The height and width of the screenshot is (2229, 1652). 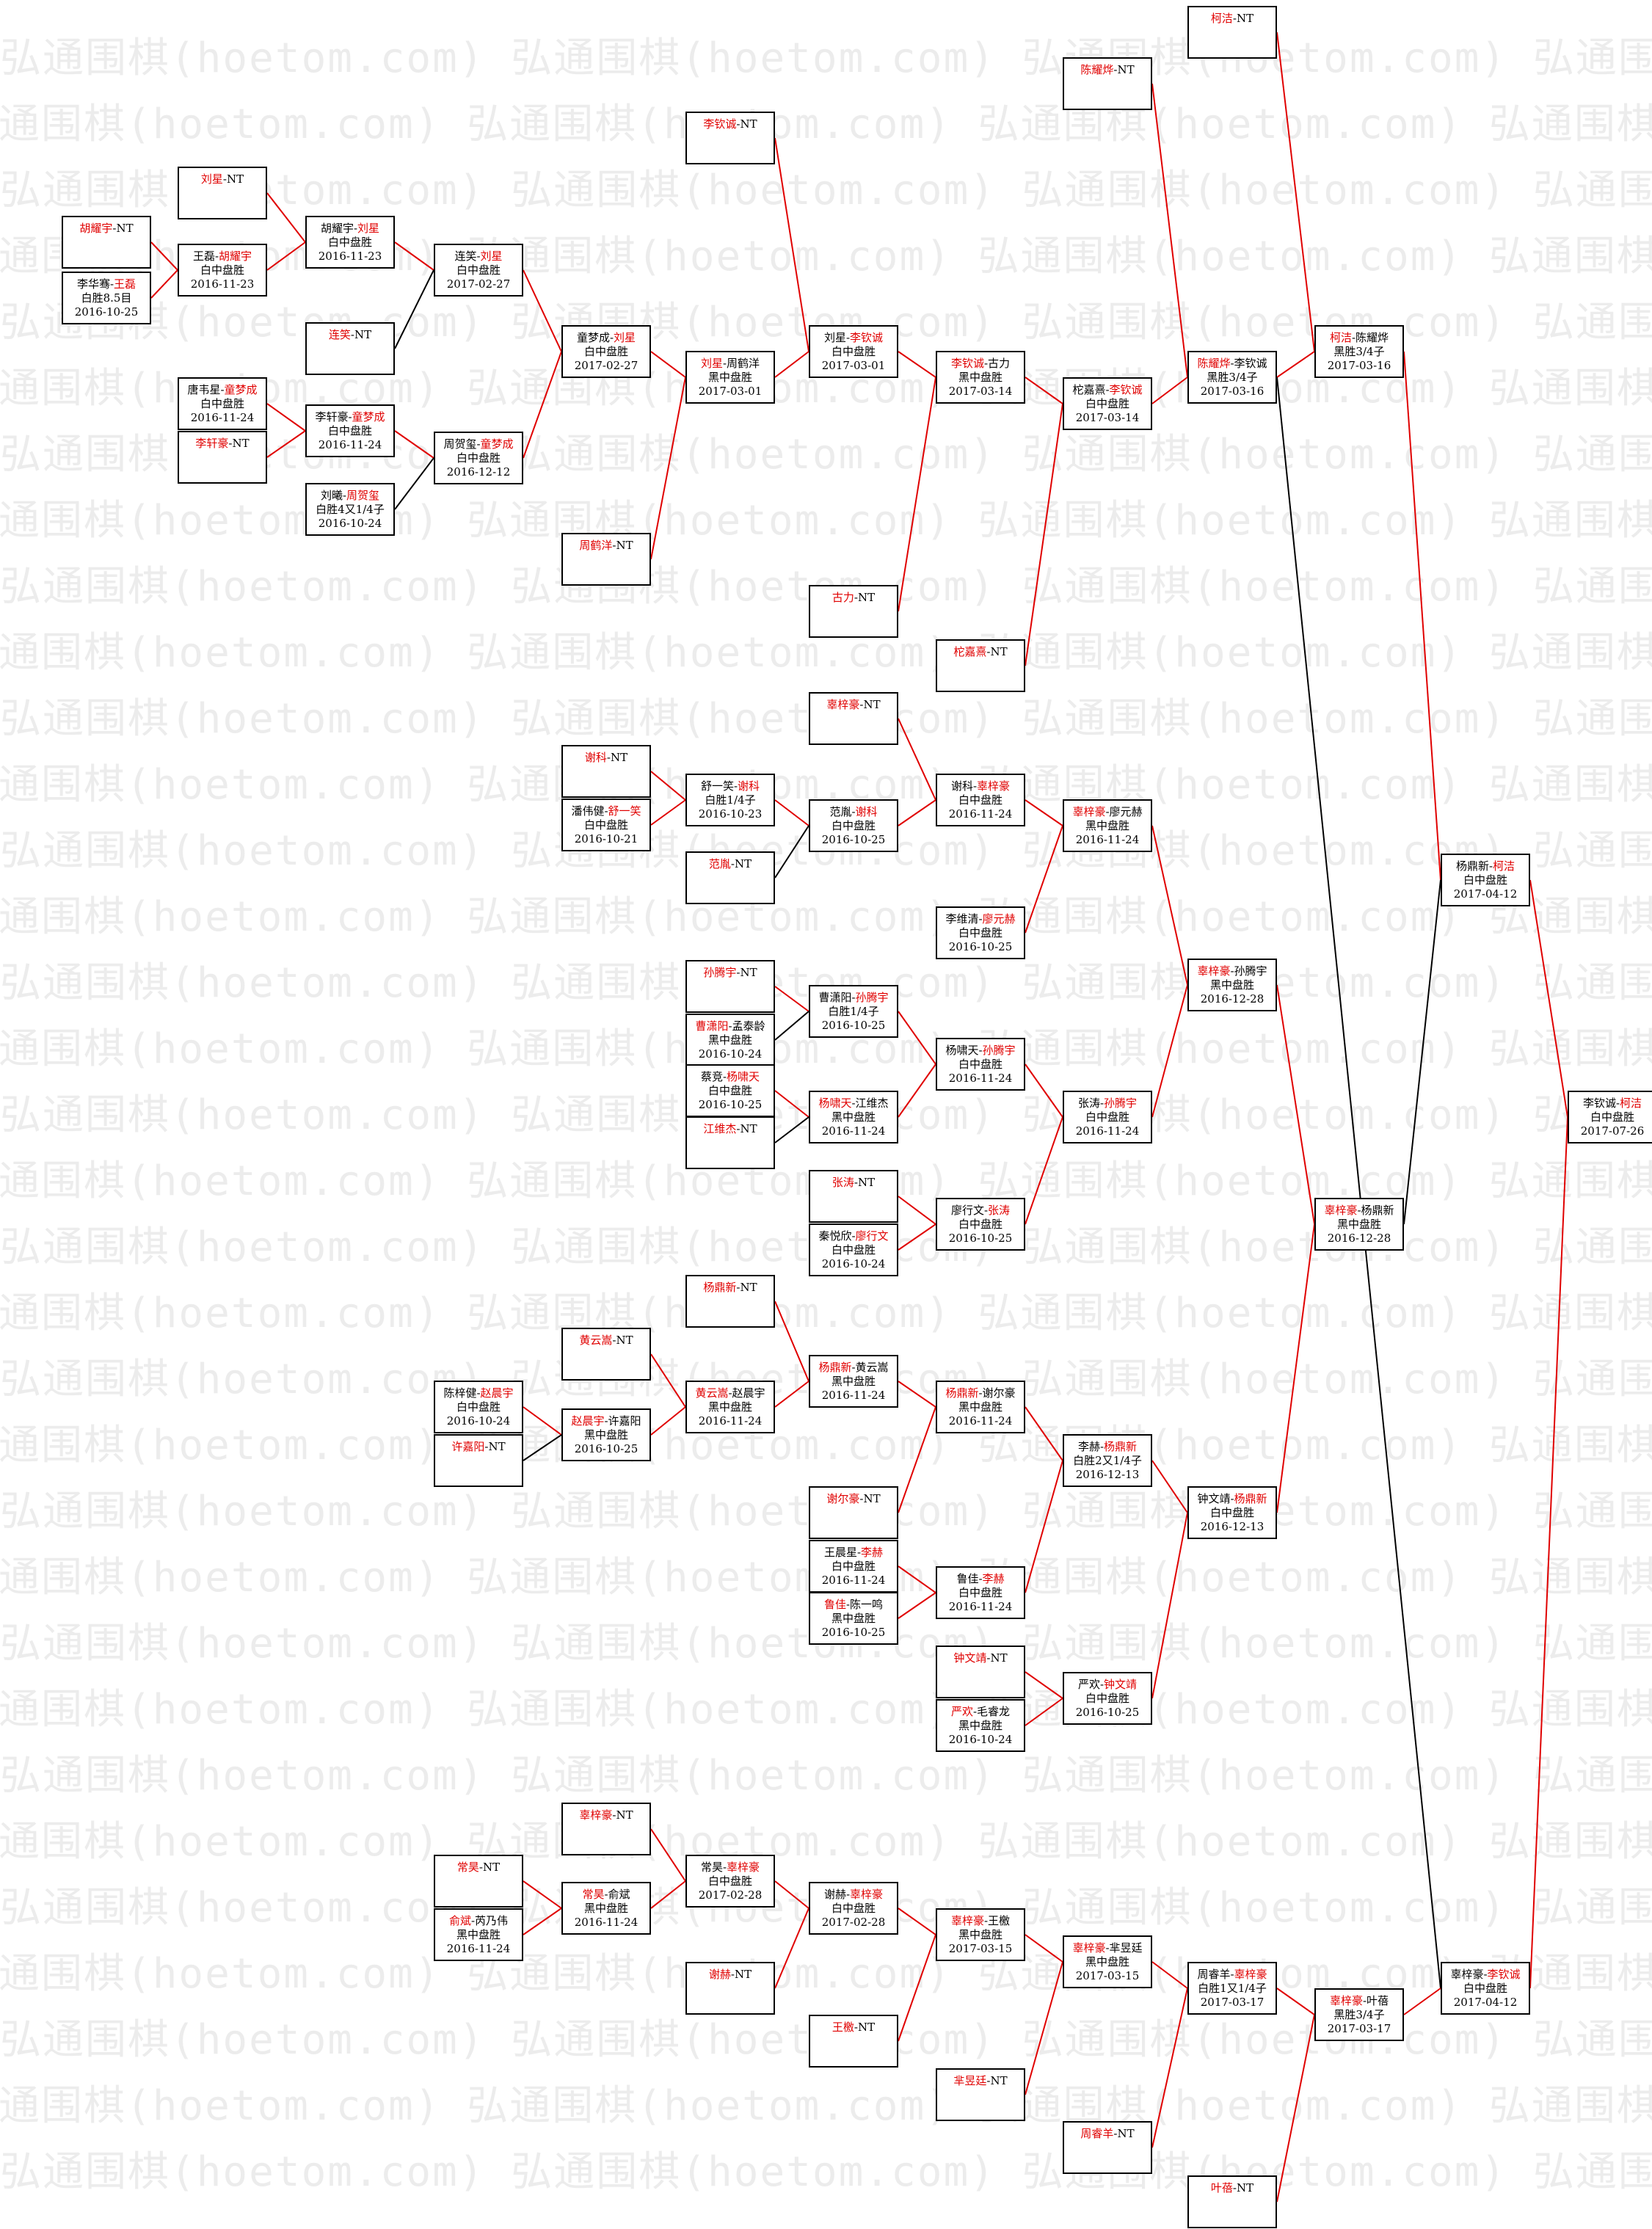 I want to click on match-box: 谢赫-辜梓豪 白中盘胜 2017-02-28, so click(x=853, y=1909).